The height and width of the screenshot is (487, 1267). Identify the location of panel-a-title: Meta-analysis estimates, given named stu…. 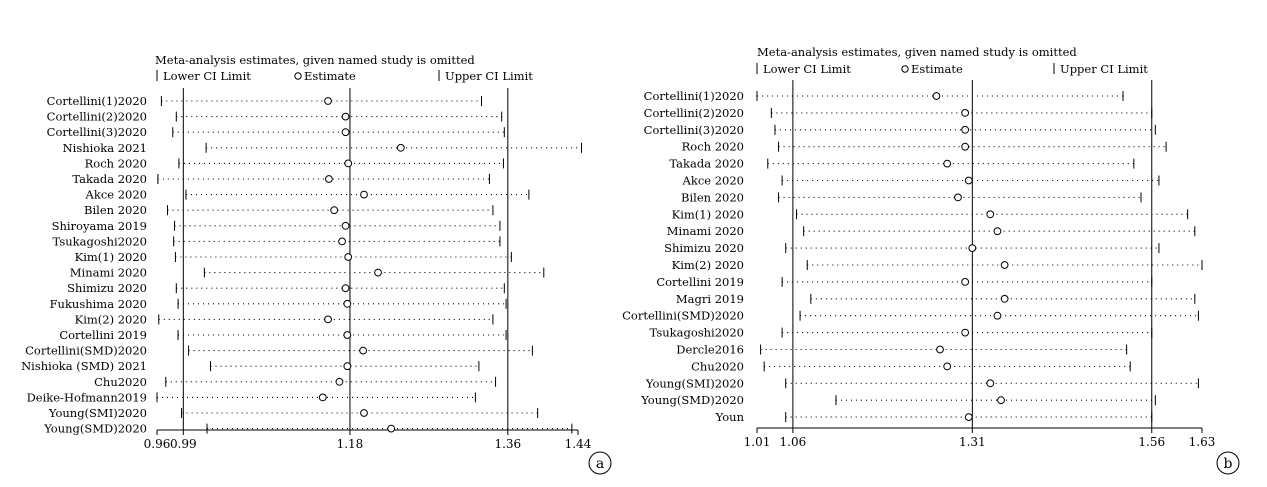
(315, 60).